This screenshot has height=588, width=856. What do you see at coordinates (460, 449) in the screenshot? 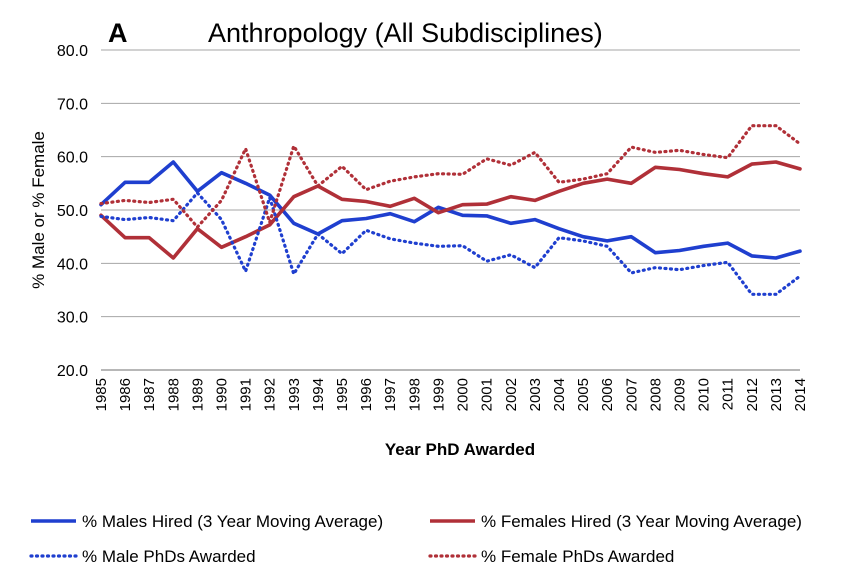
I see `x-axis-label: Year PhD Awarded` at bounding box center [460, 449].